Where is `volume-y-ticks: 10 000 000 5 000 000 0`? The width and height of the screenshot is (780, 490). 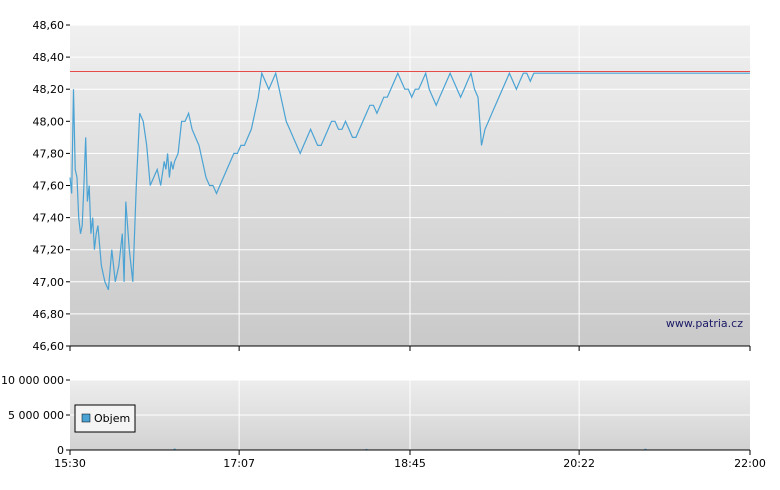
volume-y-ticks: 10 000 000 5 000 000 0 is located at coordinates (35, 415).